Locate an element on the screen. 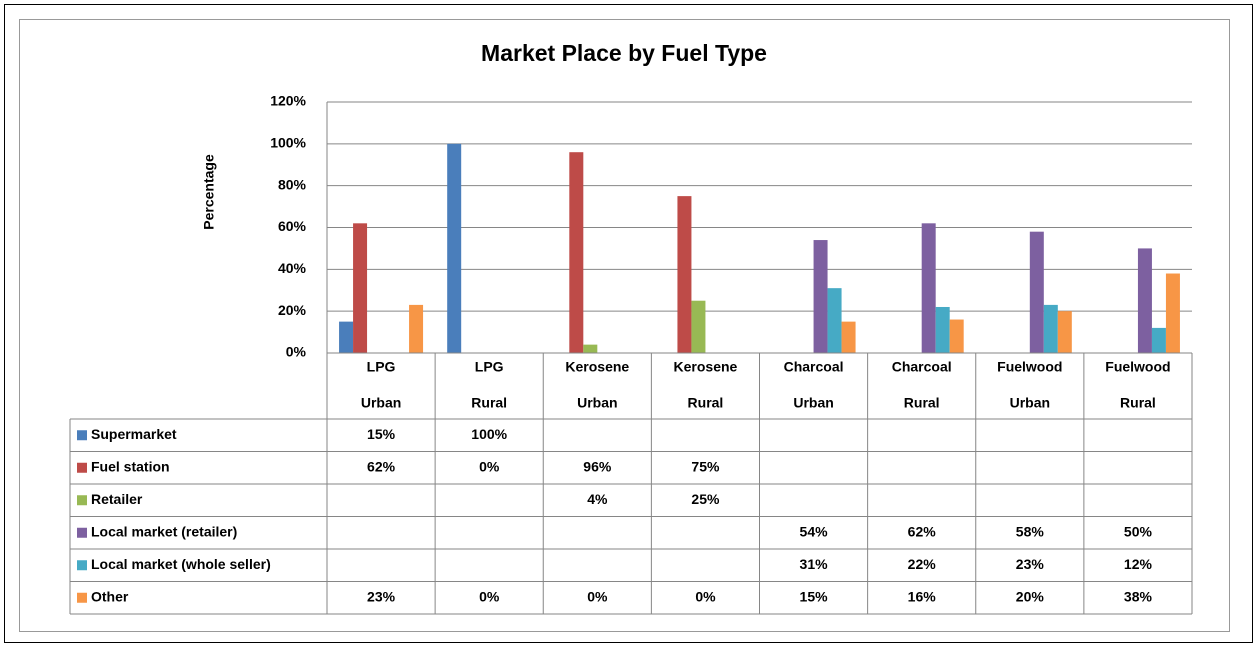 This screenshot has height=647, width=1257. data-label: 50% is located at coordinates (1138, 531).